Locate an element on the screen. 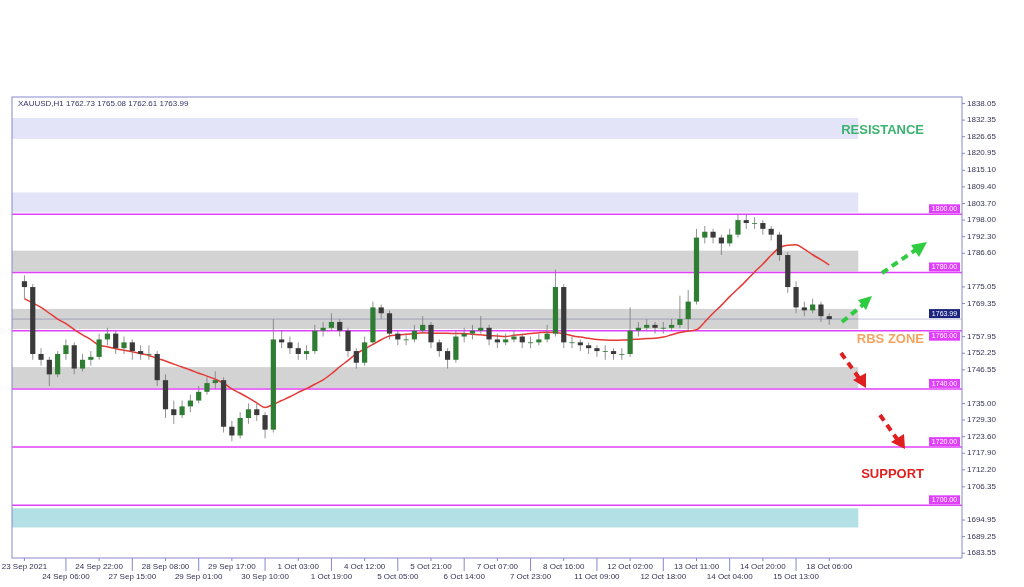  x-tick-label: 24 Sep 22:00 is located at coordinates (99, 566).